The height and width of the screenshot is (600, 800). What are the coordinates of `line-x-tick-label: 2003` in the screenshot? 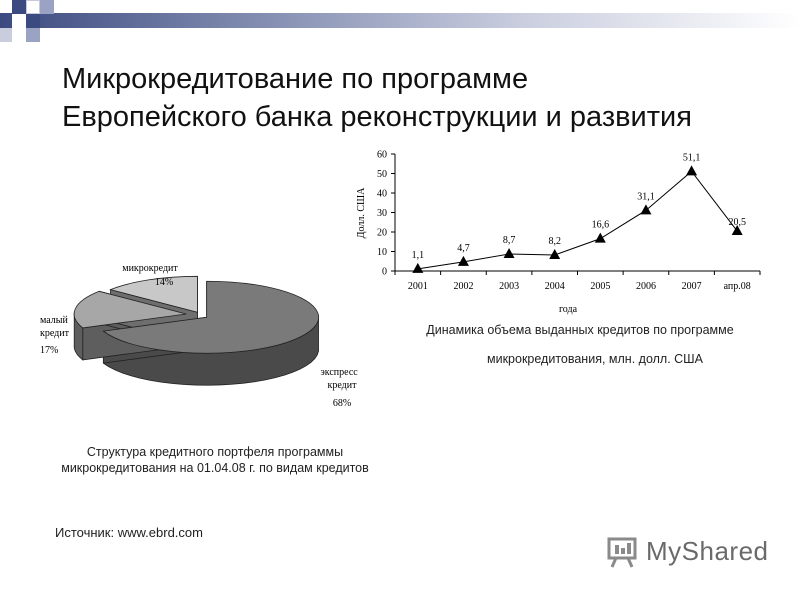 It's located at (509, 286).